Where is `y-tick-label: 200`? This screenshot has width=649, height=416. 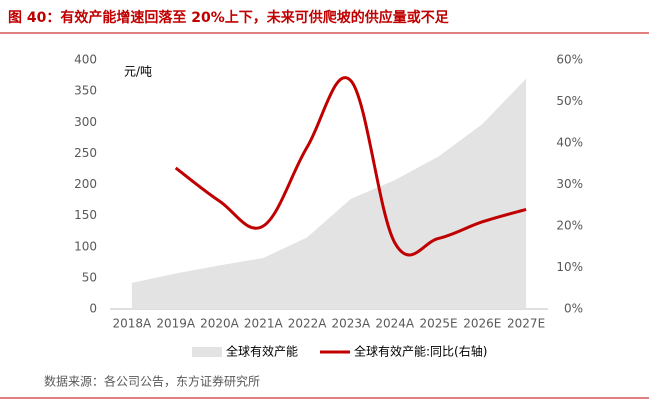 y-tick-label: 200 is located at coordinates (85, 184).